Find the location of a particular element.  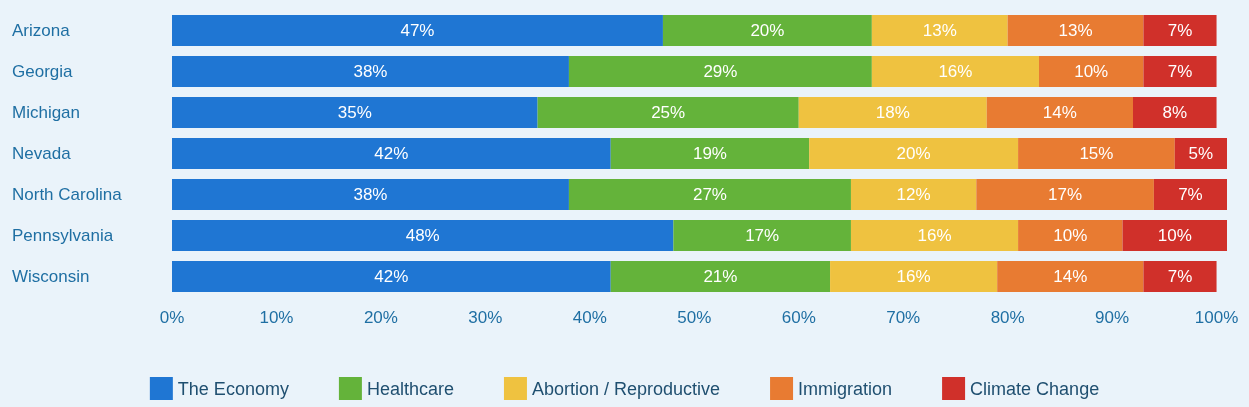

x-tick-label: 10% is located at coordinates (276, 317).